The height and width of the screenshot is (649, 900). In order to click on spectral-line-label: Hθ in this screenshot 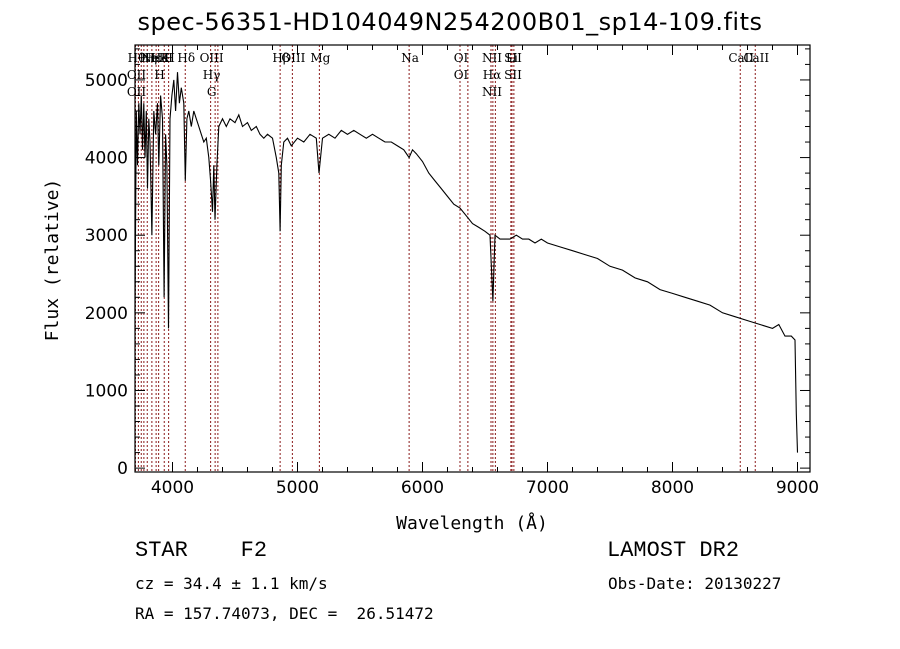, I will do `click(137, 58)`.